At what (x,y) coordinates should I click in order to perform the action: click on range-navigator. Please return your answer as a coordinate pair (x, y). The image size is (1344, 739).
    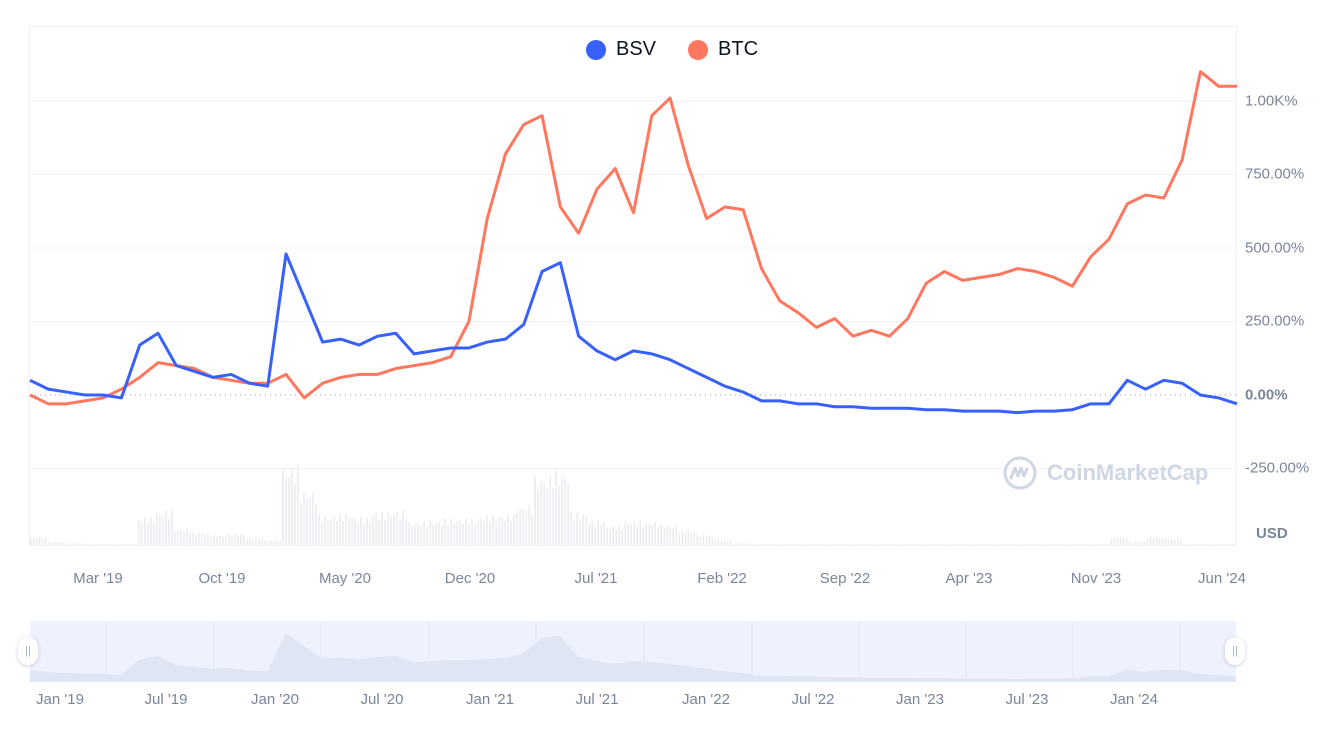
    Looking at the image, I should click on (633, 651).